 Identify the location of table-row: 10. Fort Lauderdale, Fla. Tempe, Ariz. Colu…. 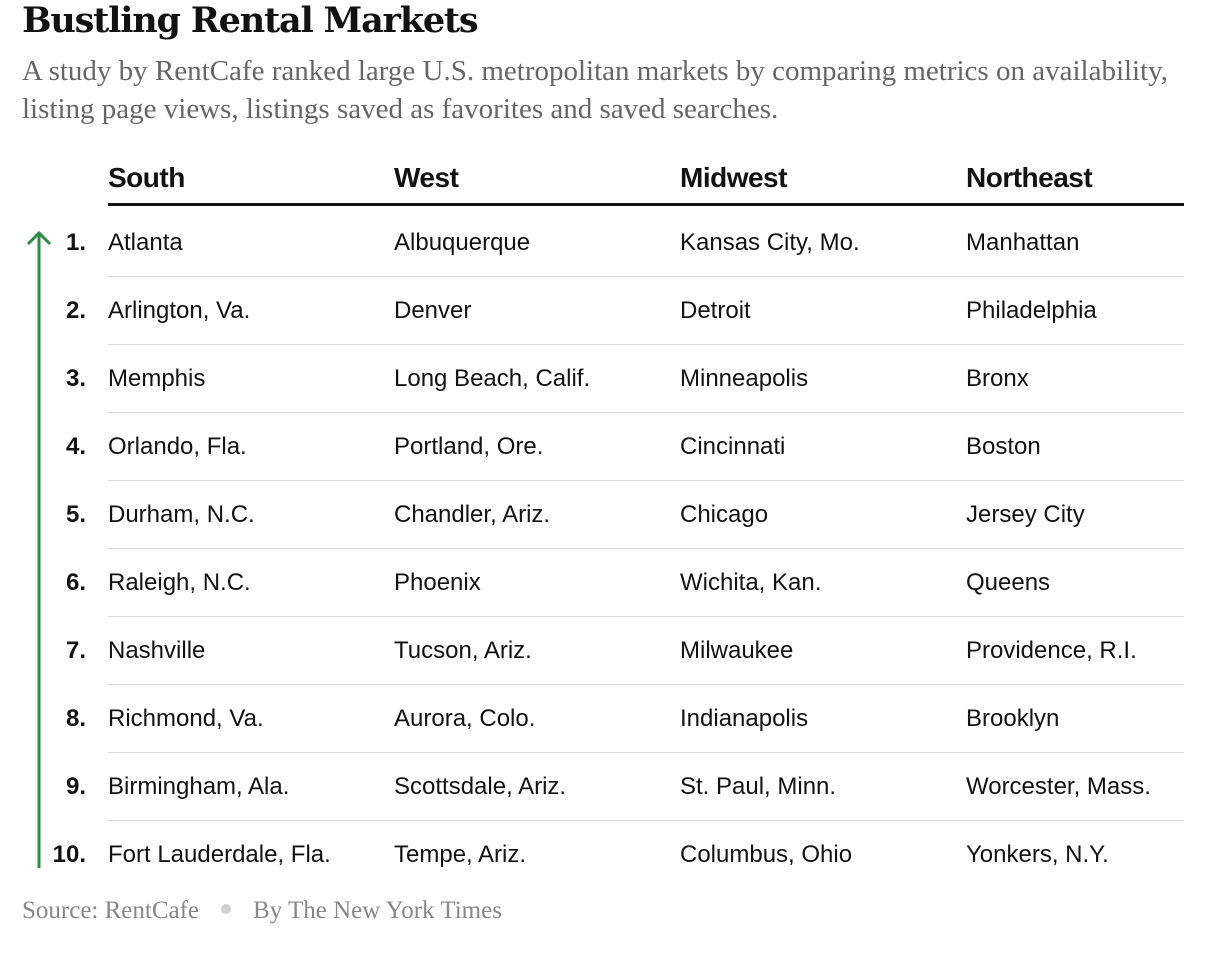
(614, 855).